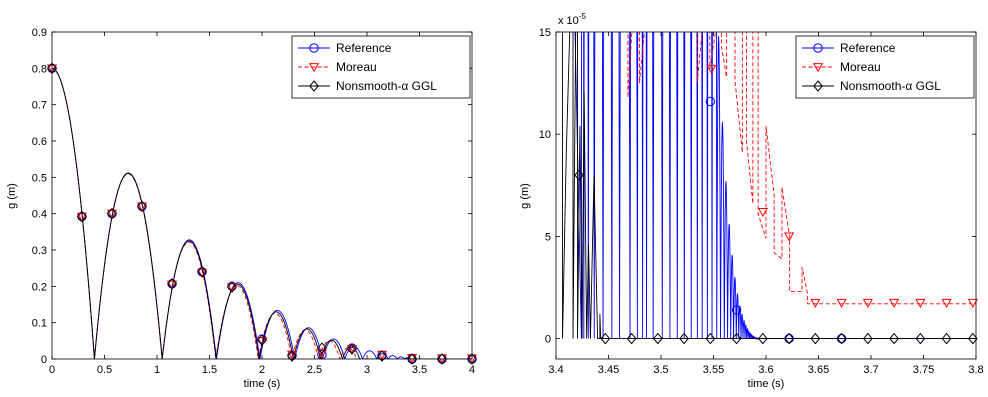 Image resolution: width=988 pixels, height=397 pixels. Describe the element at coordinates (39, 324) in the screenshot. I see `y-tick-label: 0.1` at that location.